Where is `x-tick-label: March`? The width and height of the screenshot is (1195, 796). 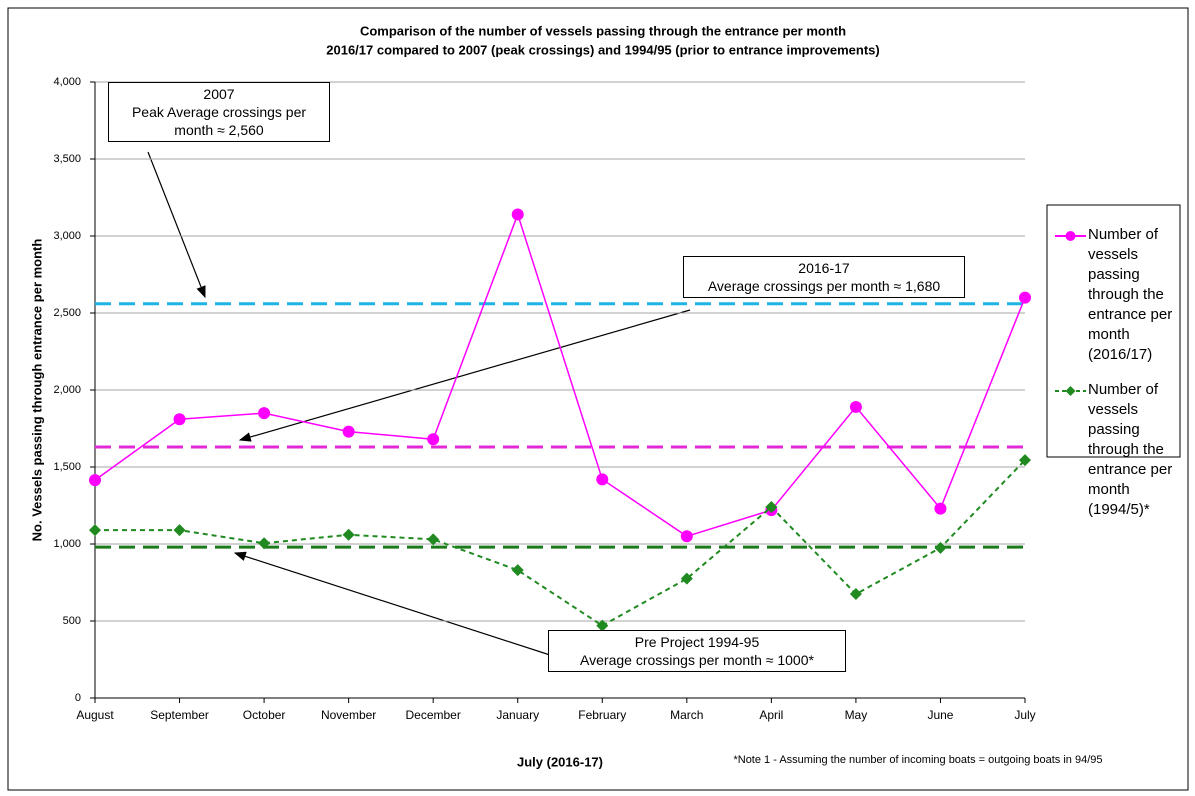
x-tick-label: March is located at coordinates (686, 715).